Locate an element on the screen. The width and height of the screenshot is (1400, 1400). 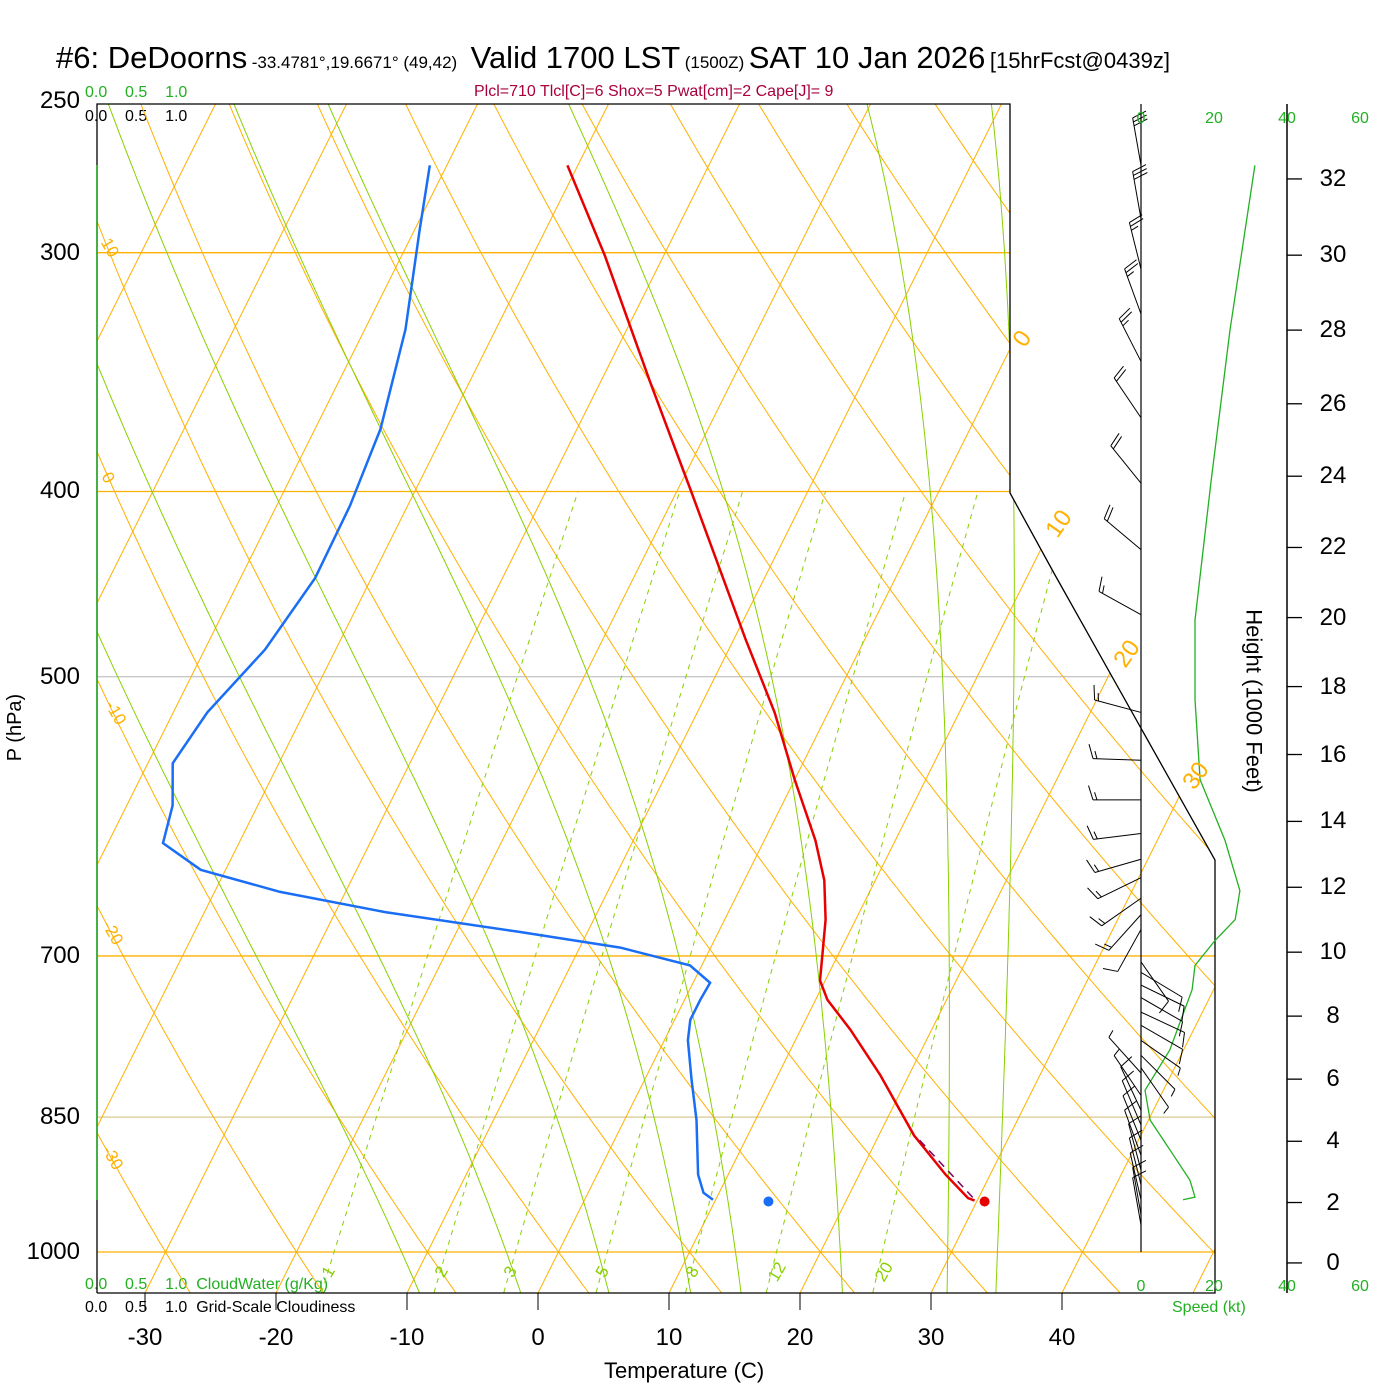
height-tick-label: 4 is located at coordinates (1333, 1141).